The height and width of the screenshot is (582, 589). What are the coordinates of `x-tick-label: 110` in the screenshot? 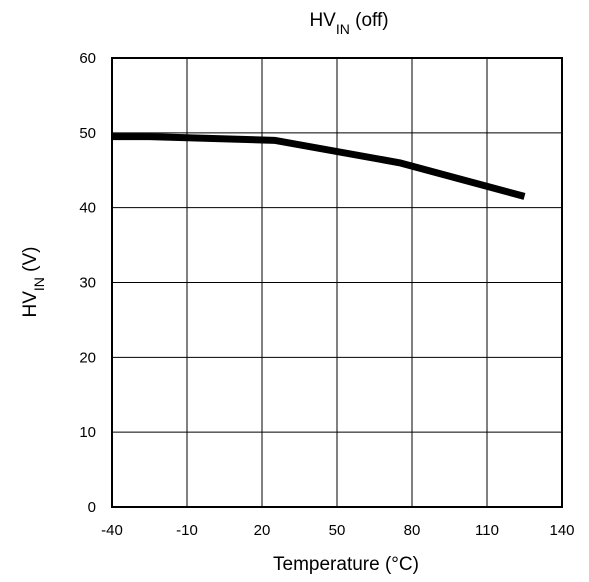 It's located at (487, 530).